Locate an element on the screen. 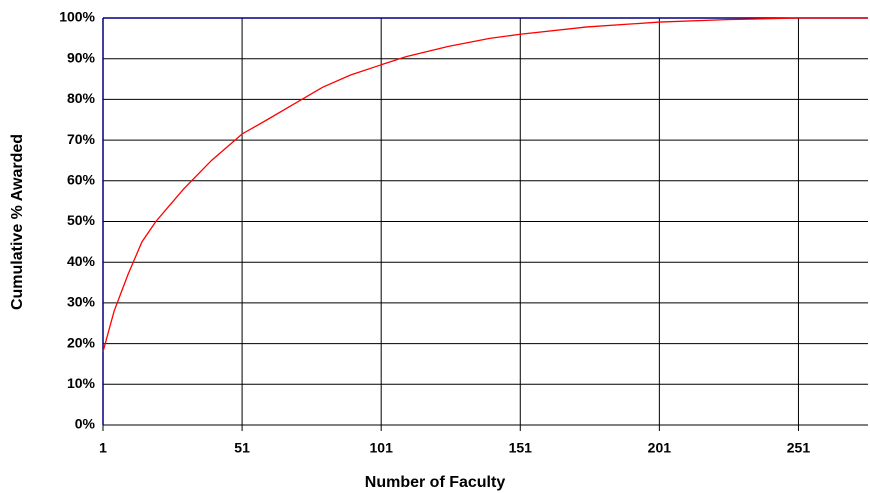 The image size is (870, 493). x-tick-label: 151 is located at coordinates (521, 448).